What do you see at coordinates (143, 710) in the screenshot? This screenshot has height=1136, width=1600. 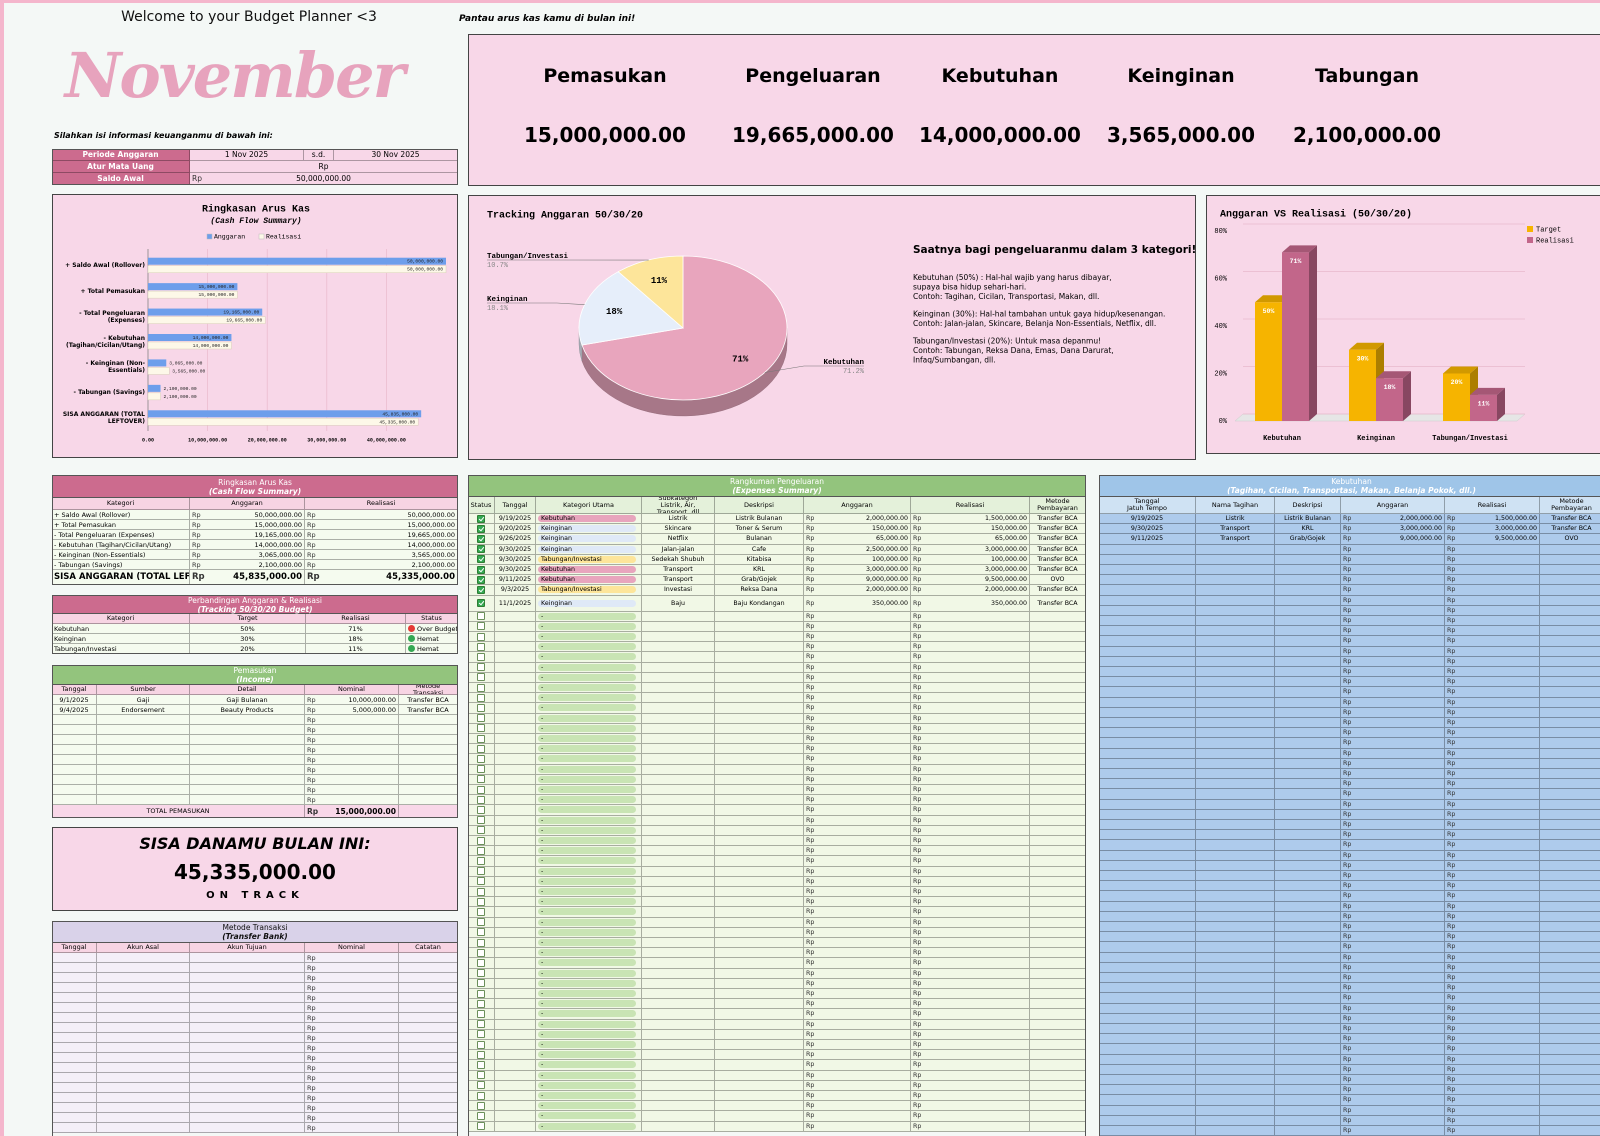 I see `table-cell: Endorsement` at bounding box center [143, 710].